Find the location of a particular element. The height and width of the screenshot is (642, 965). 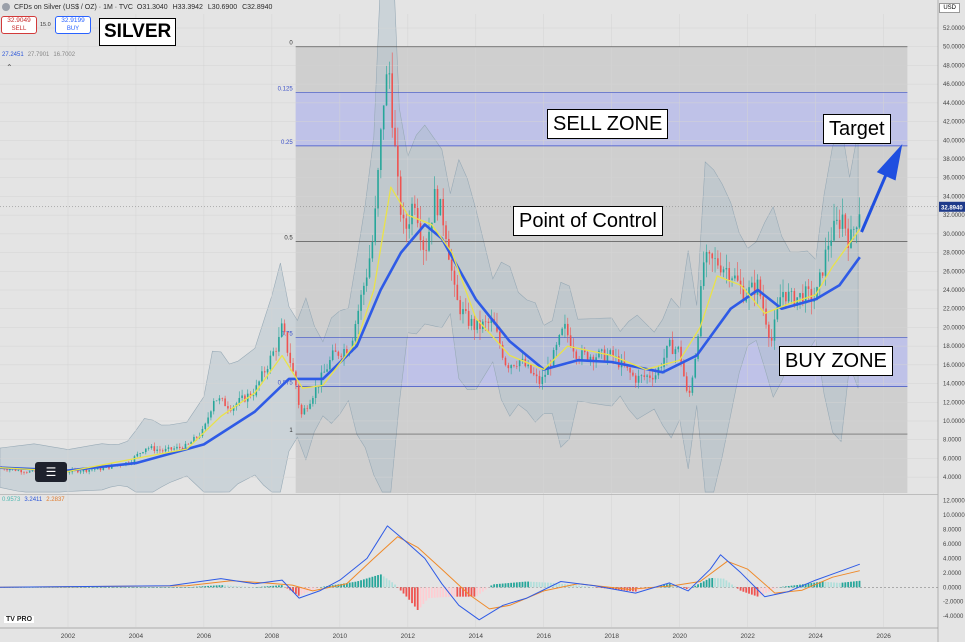

buy-button: 32.9199 BUY is located at coordinates (73, 25).